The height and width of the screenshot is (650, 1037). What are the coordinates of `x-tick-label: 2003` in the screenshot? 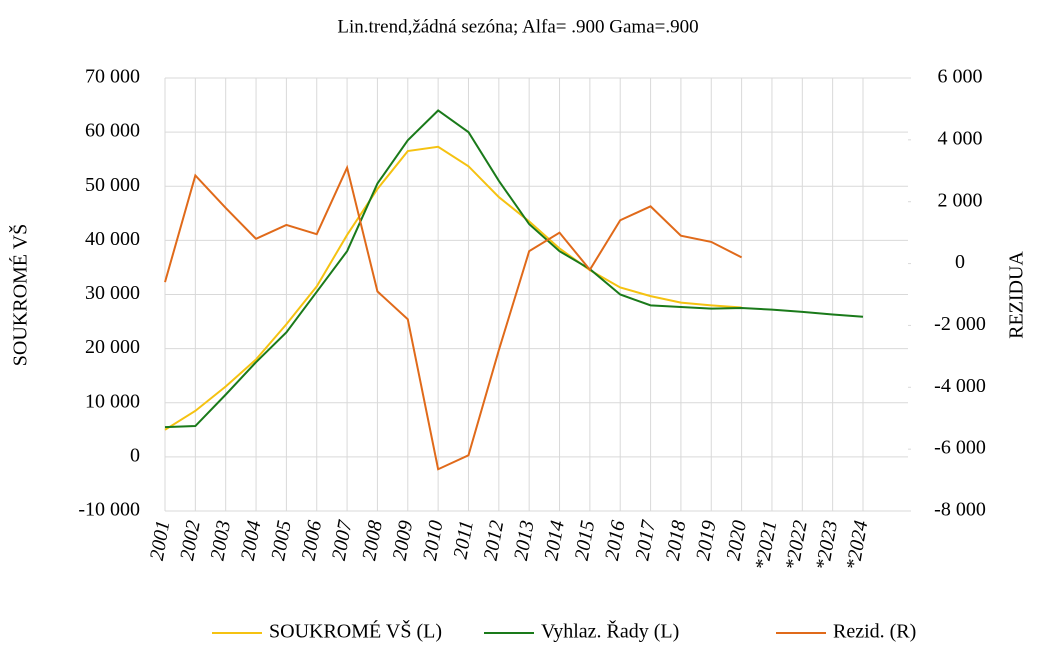 It's located at (221, 540).